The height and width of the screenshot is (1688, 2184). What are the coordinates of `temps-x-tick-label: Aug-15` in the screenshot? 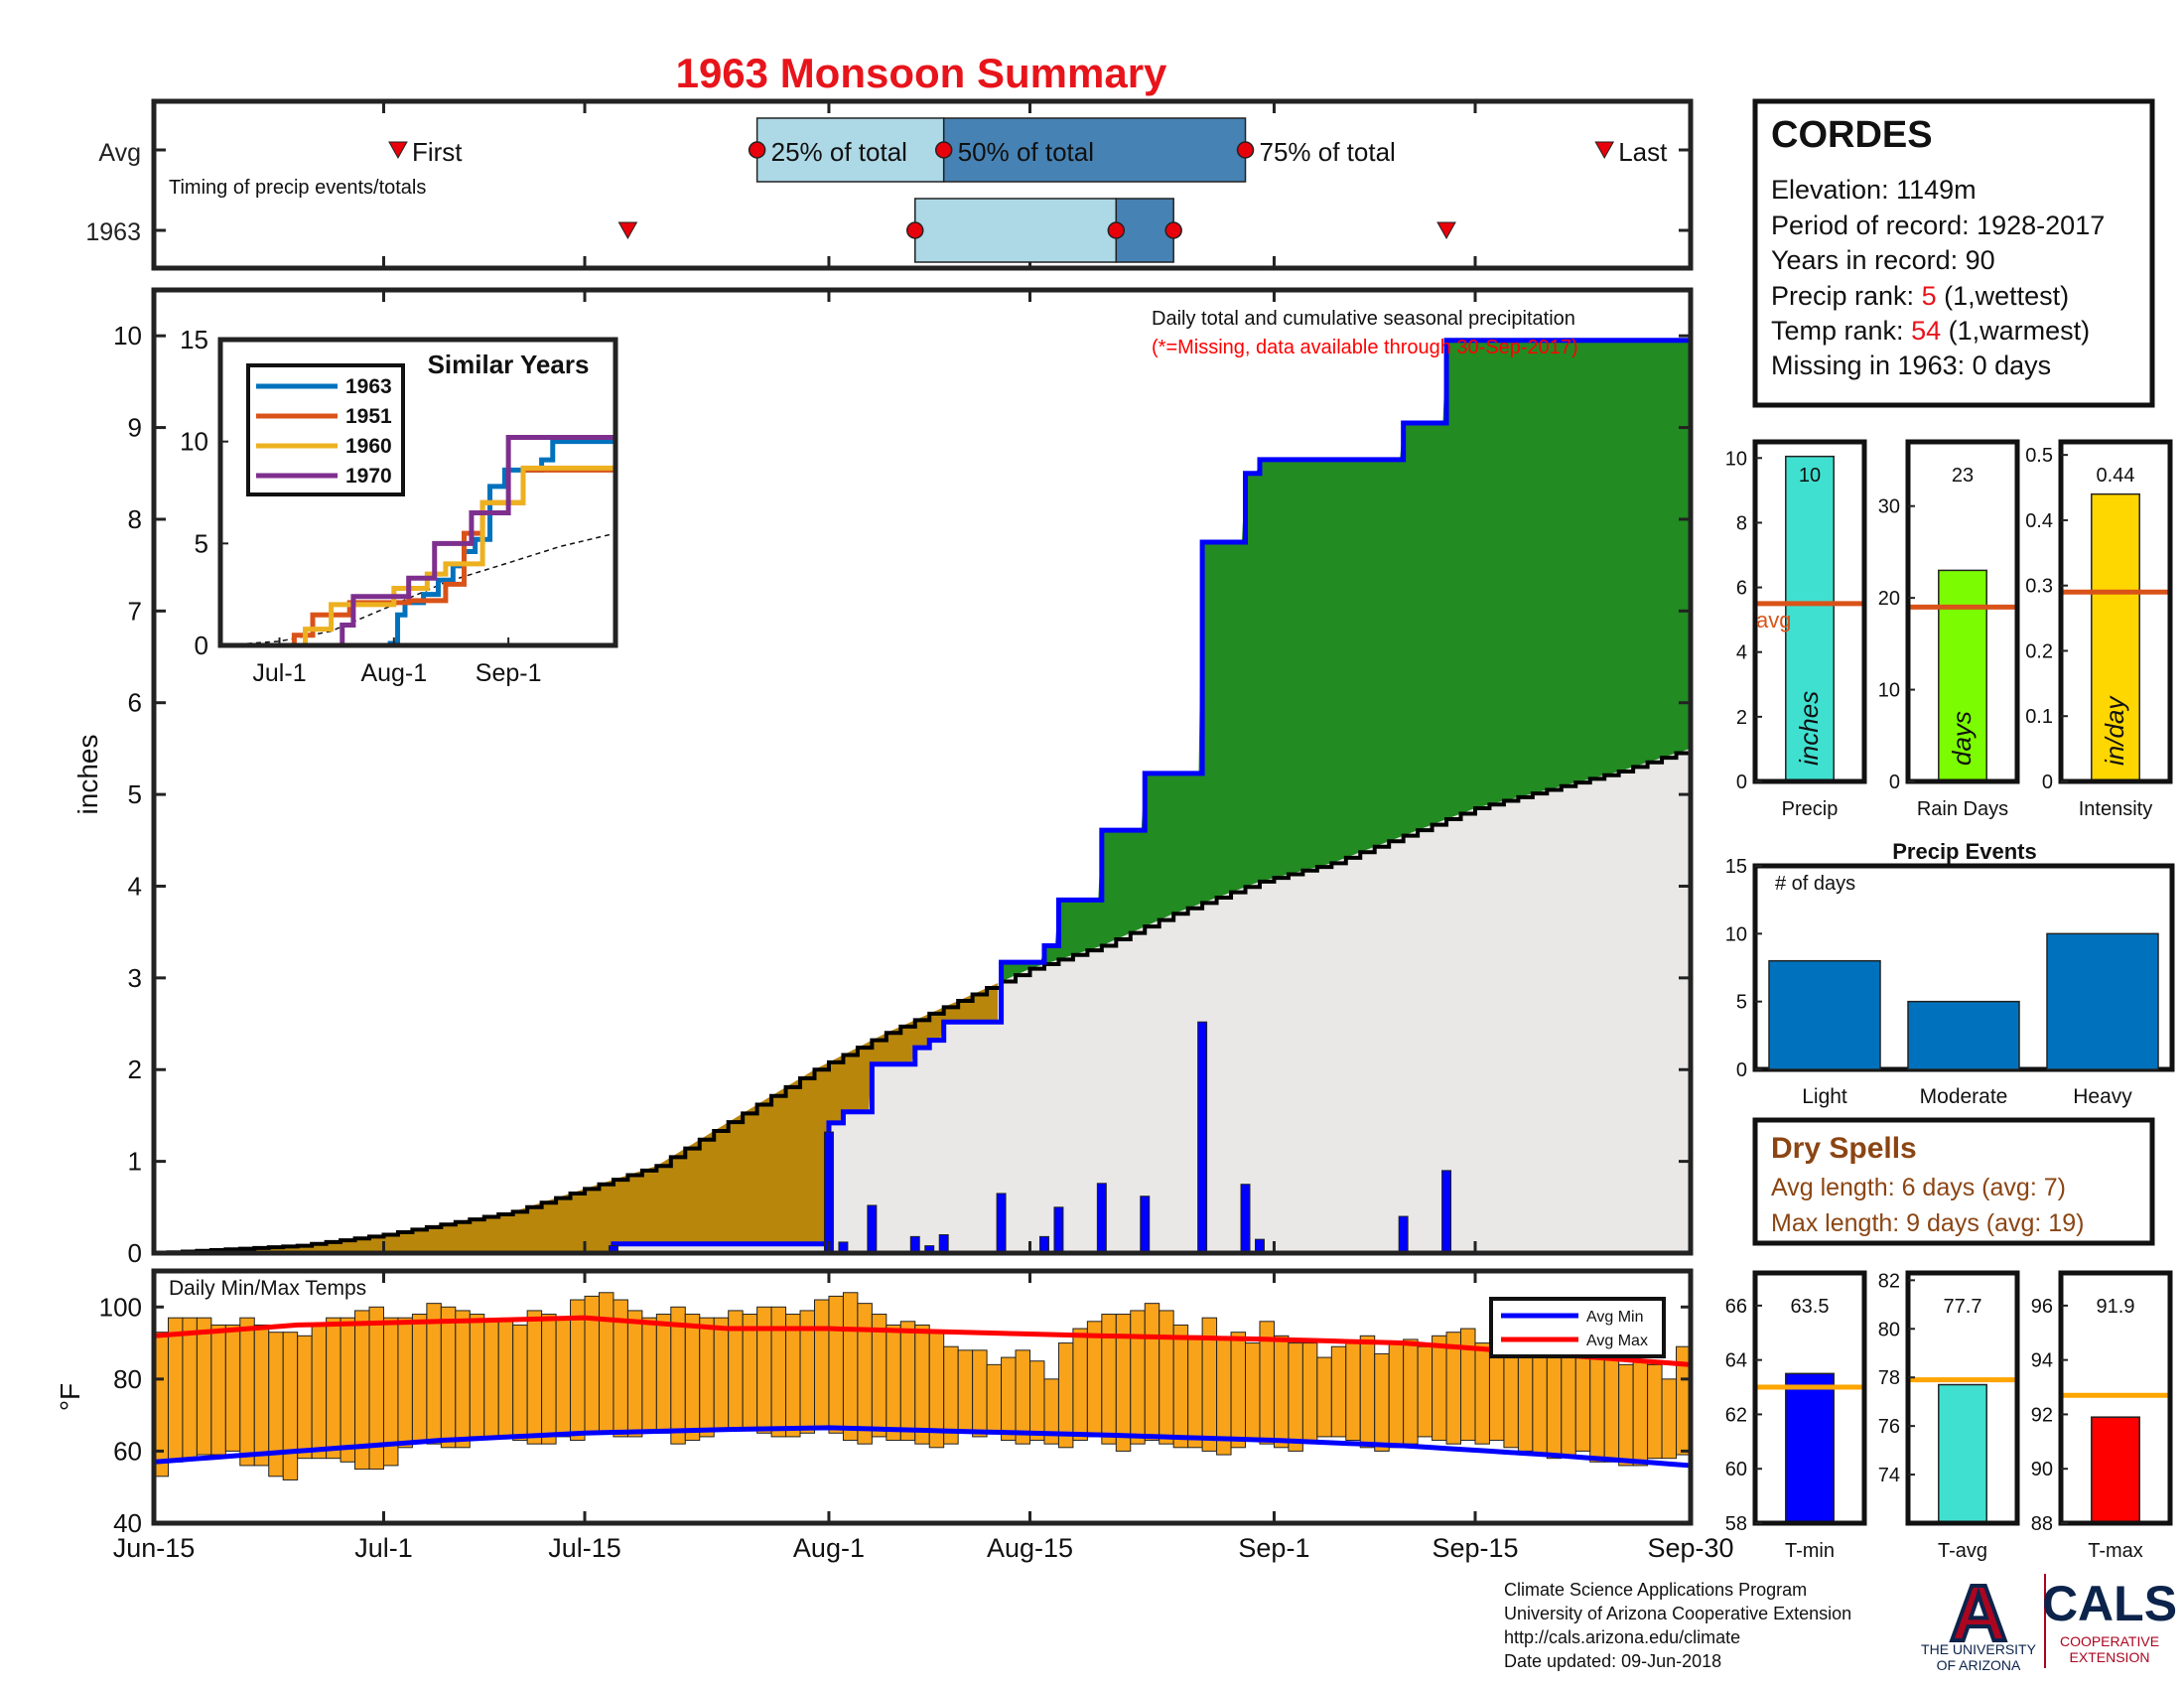 It's located at (1030, 1548).